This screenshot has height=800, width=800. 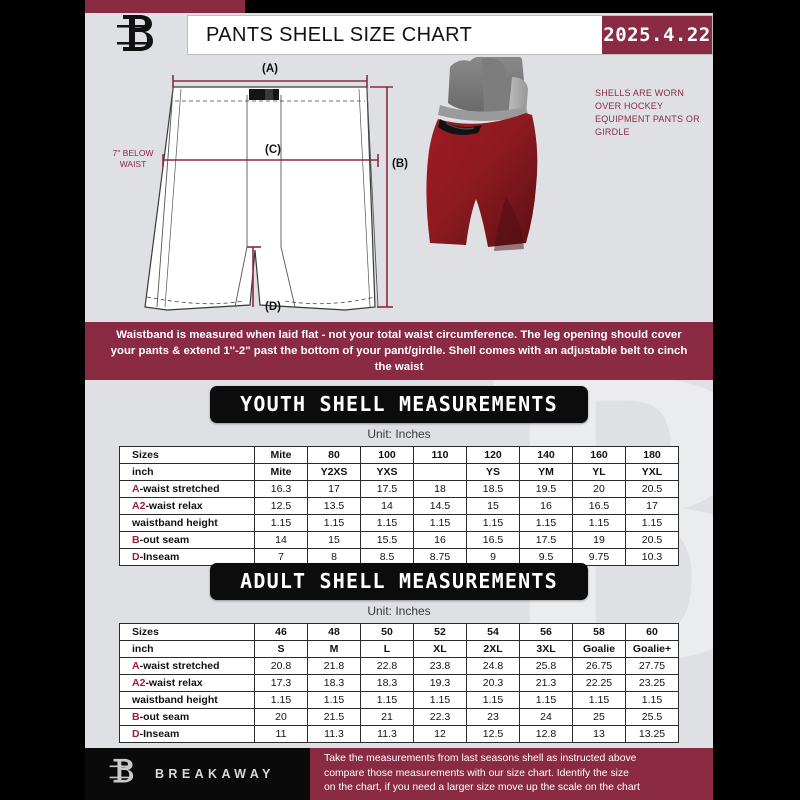 I want to click on breakaway-b-logo-icon, so click(x=139, y=35).